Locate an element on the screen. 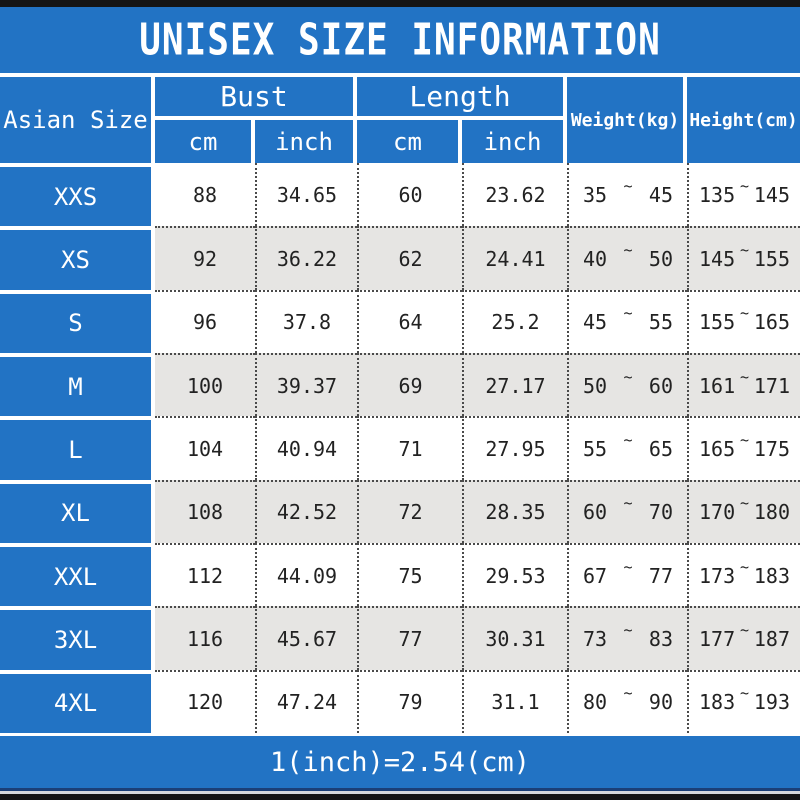  range-max: 90 is located at coordinates (660, 702).